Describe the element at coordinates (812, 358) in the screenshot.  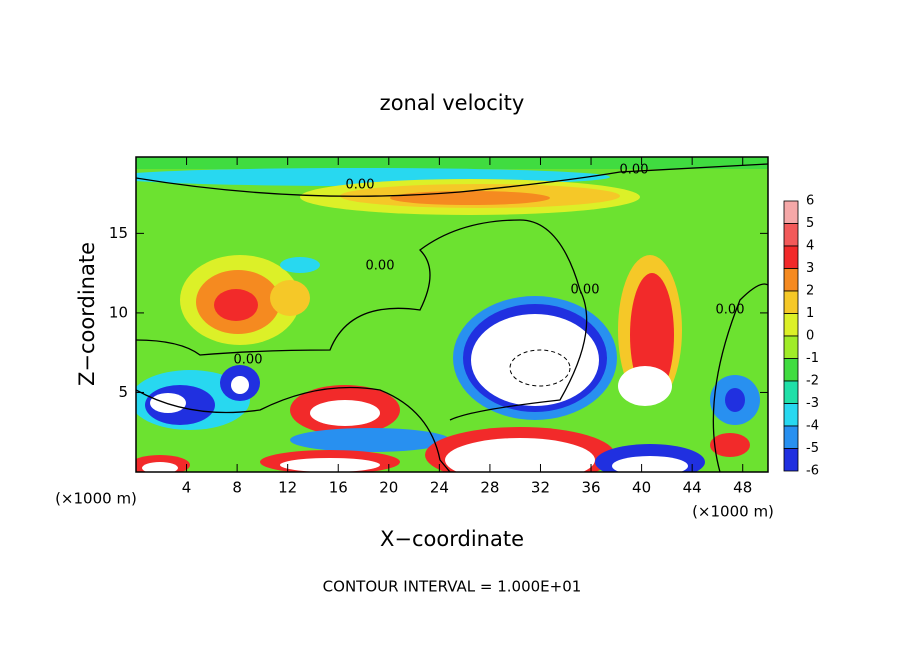
I see `colorbar-label: -1` at that location.